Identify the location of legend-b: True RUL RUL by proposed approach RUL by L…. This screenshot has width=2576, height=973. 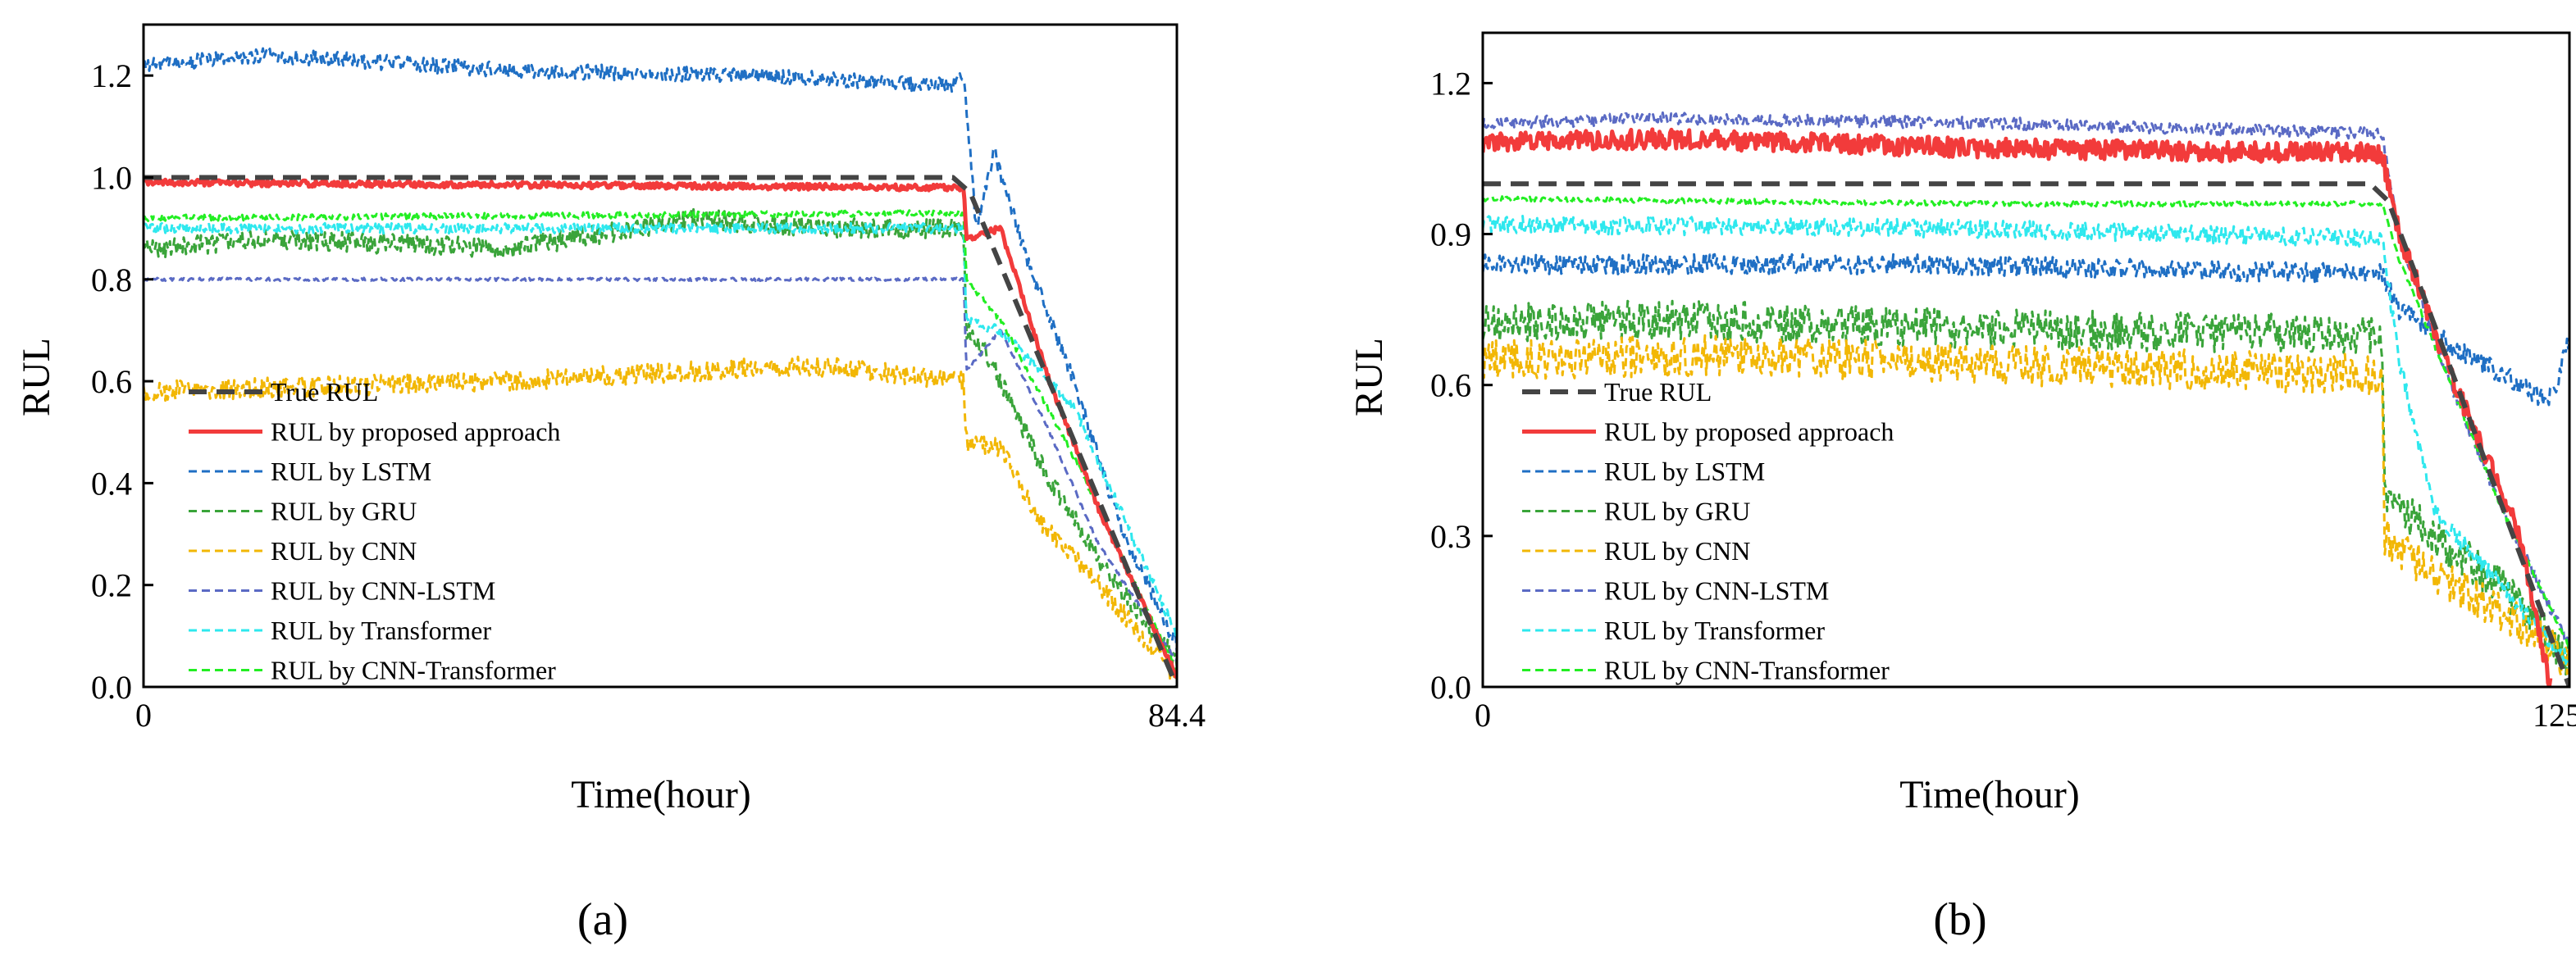
(1708, 531).